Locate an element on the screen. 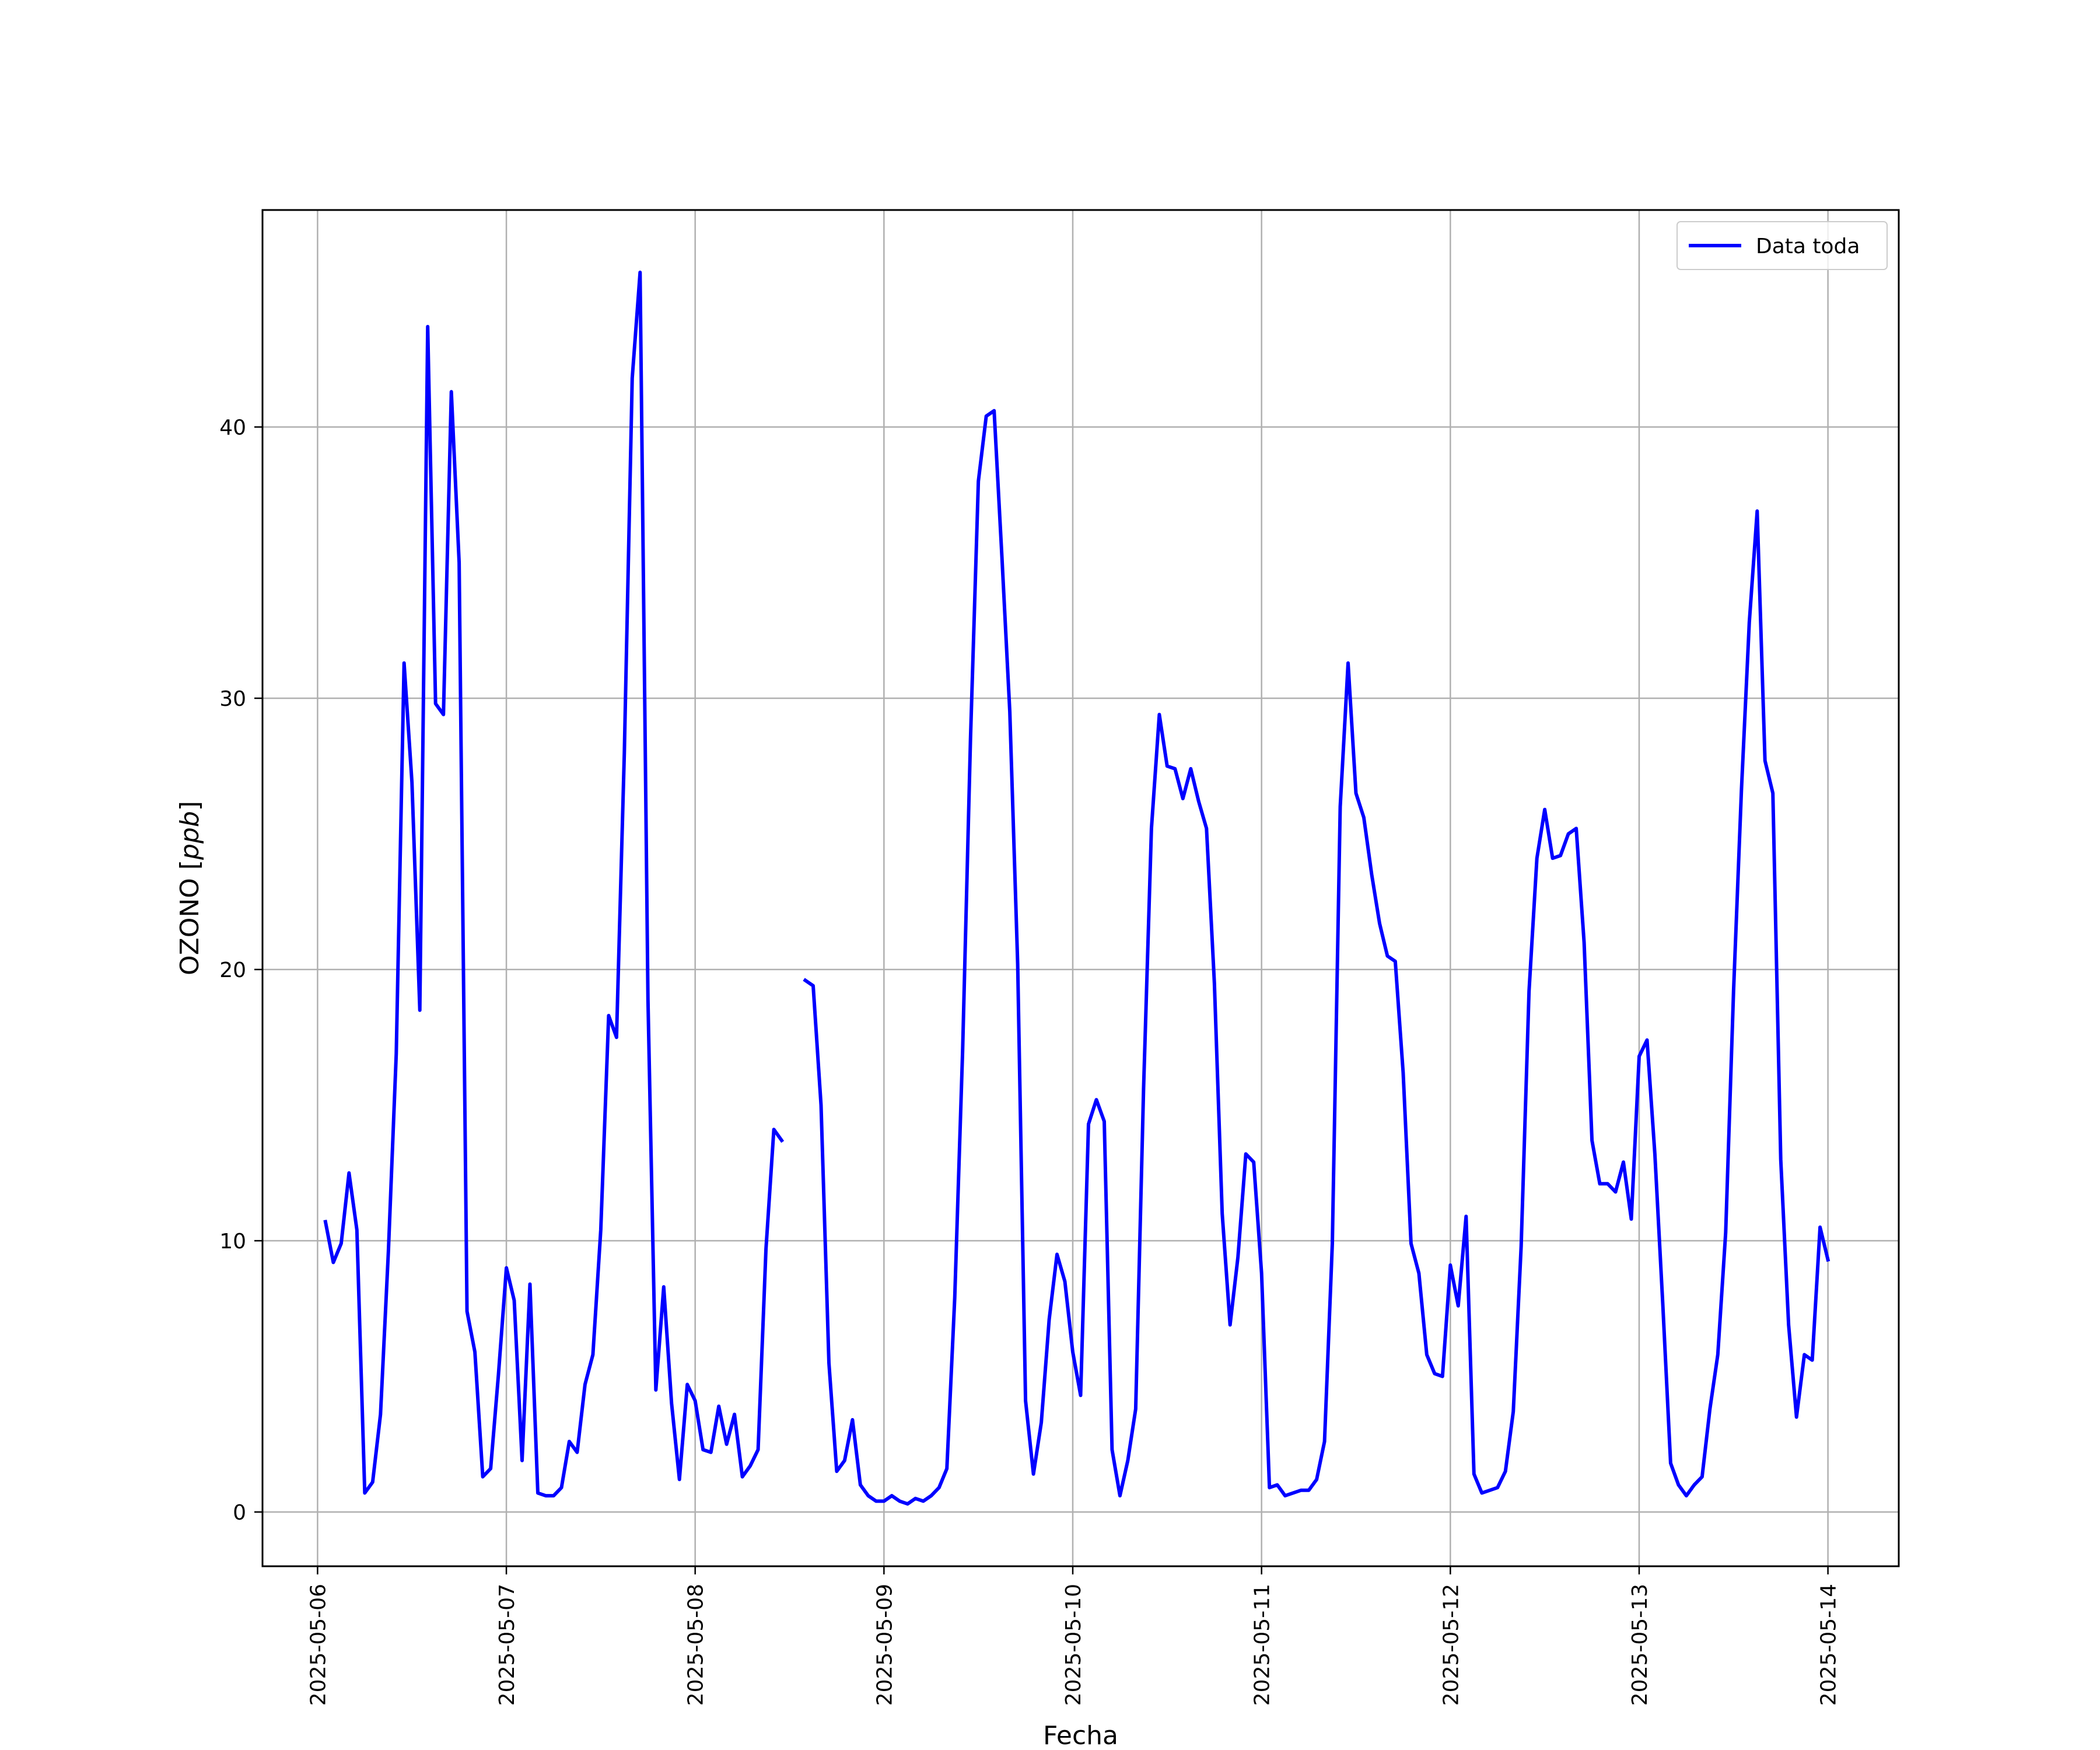 The image size is (2100, 1750). y-tick-label: 10 is located at coordinates (232, 1242).